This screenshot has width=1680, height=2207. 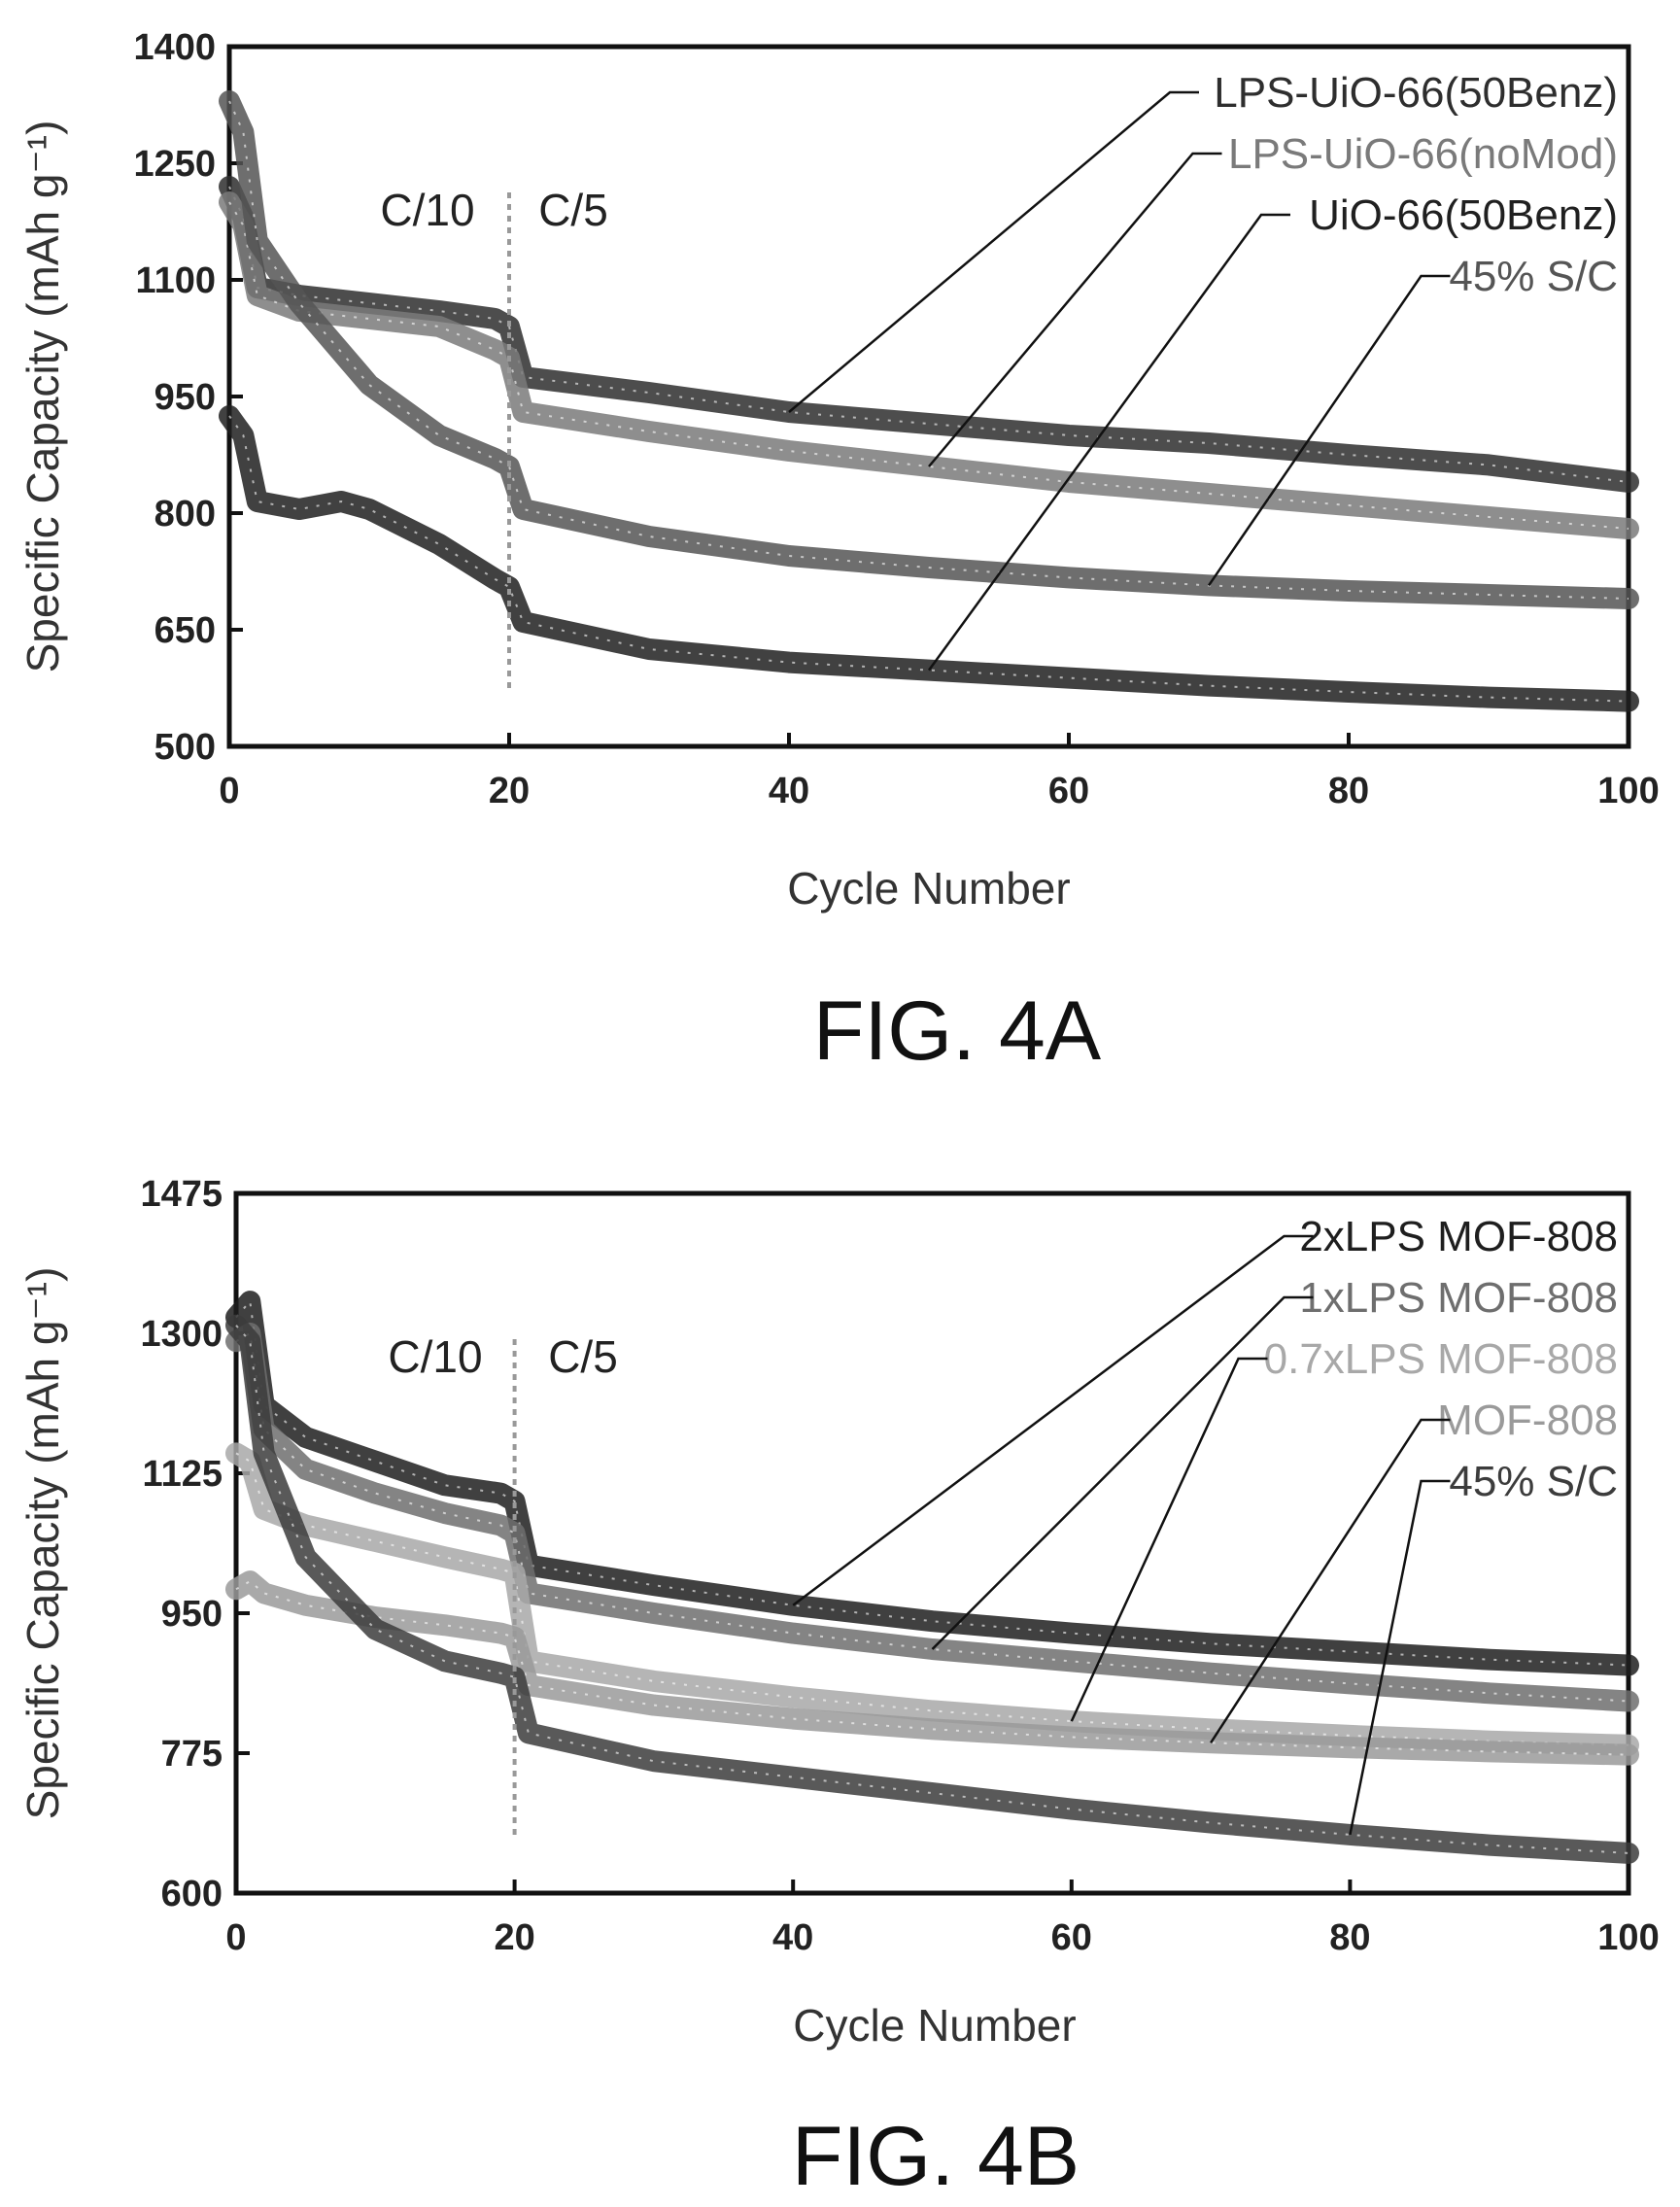 What do you see at coordinates (185, 397) in the screenshot?
I see `y-tick-label-4a: 950` at bounding box center [185, 397].